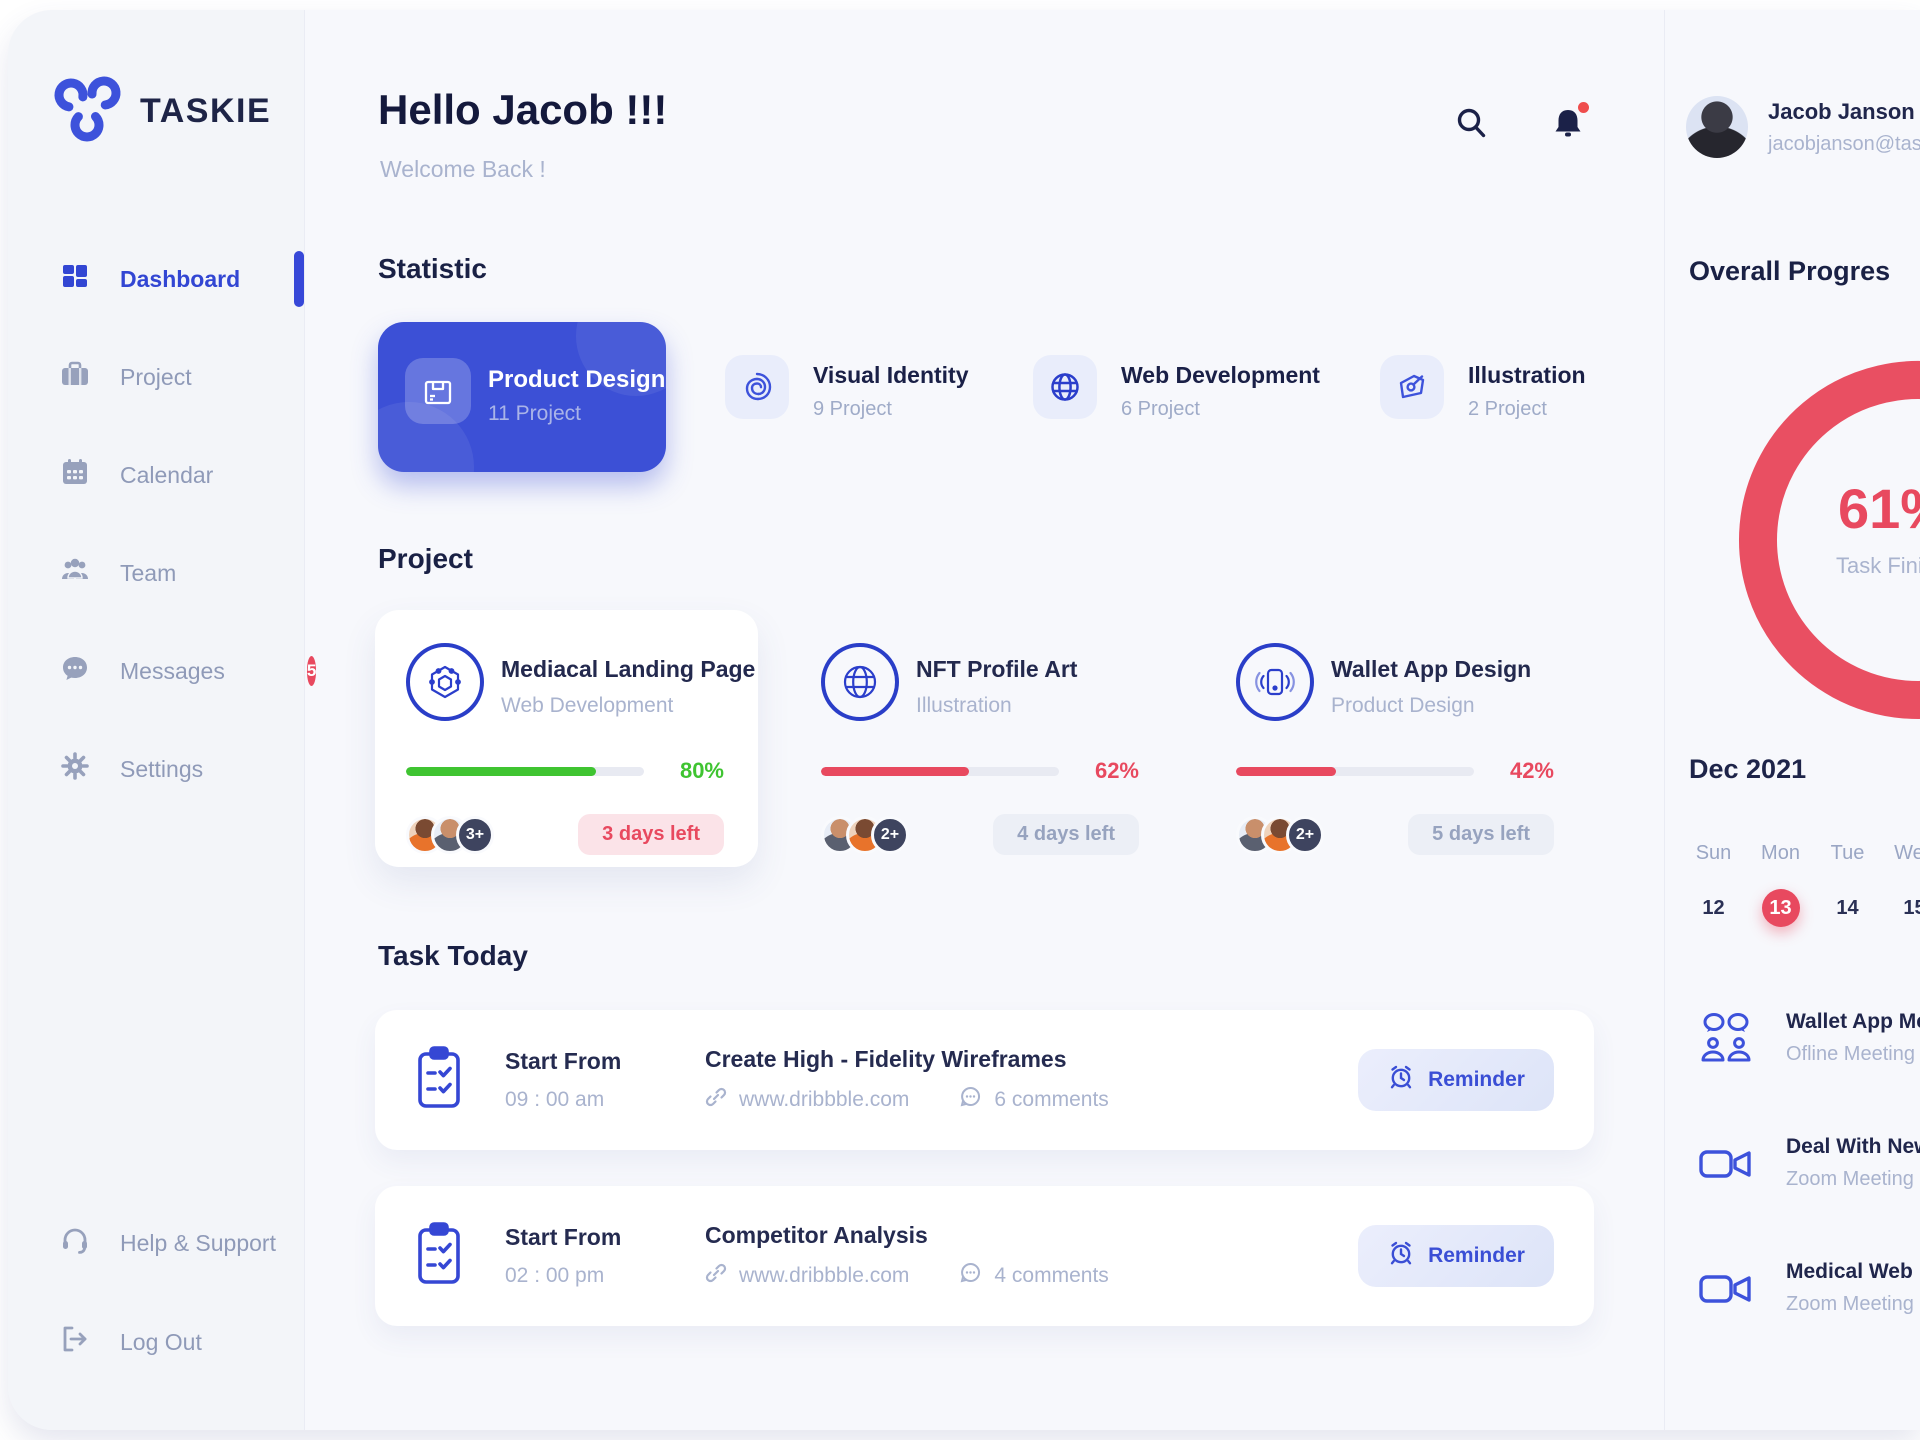  I want to click on project-category: Product Design, so click(1403, 705).